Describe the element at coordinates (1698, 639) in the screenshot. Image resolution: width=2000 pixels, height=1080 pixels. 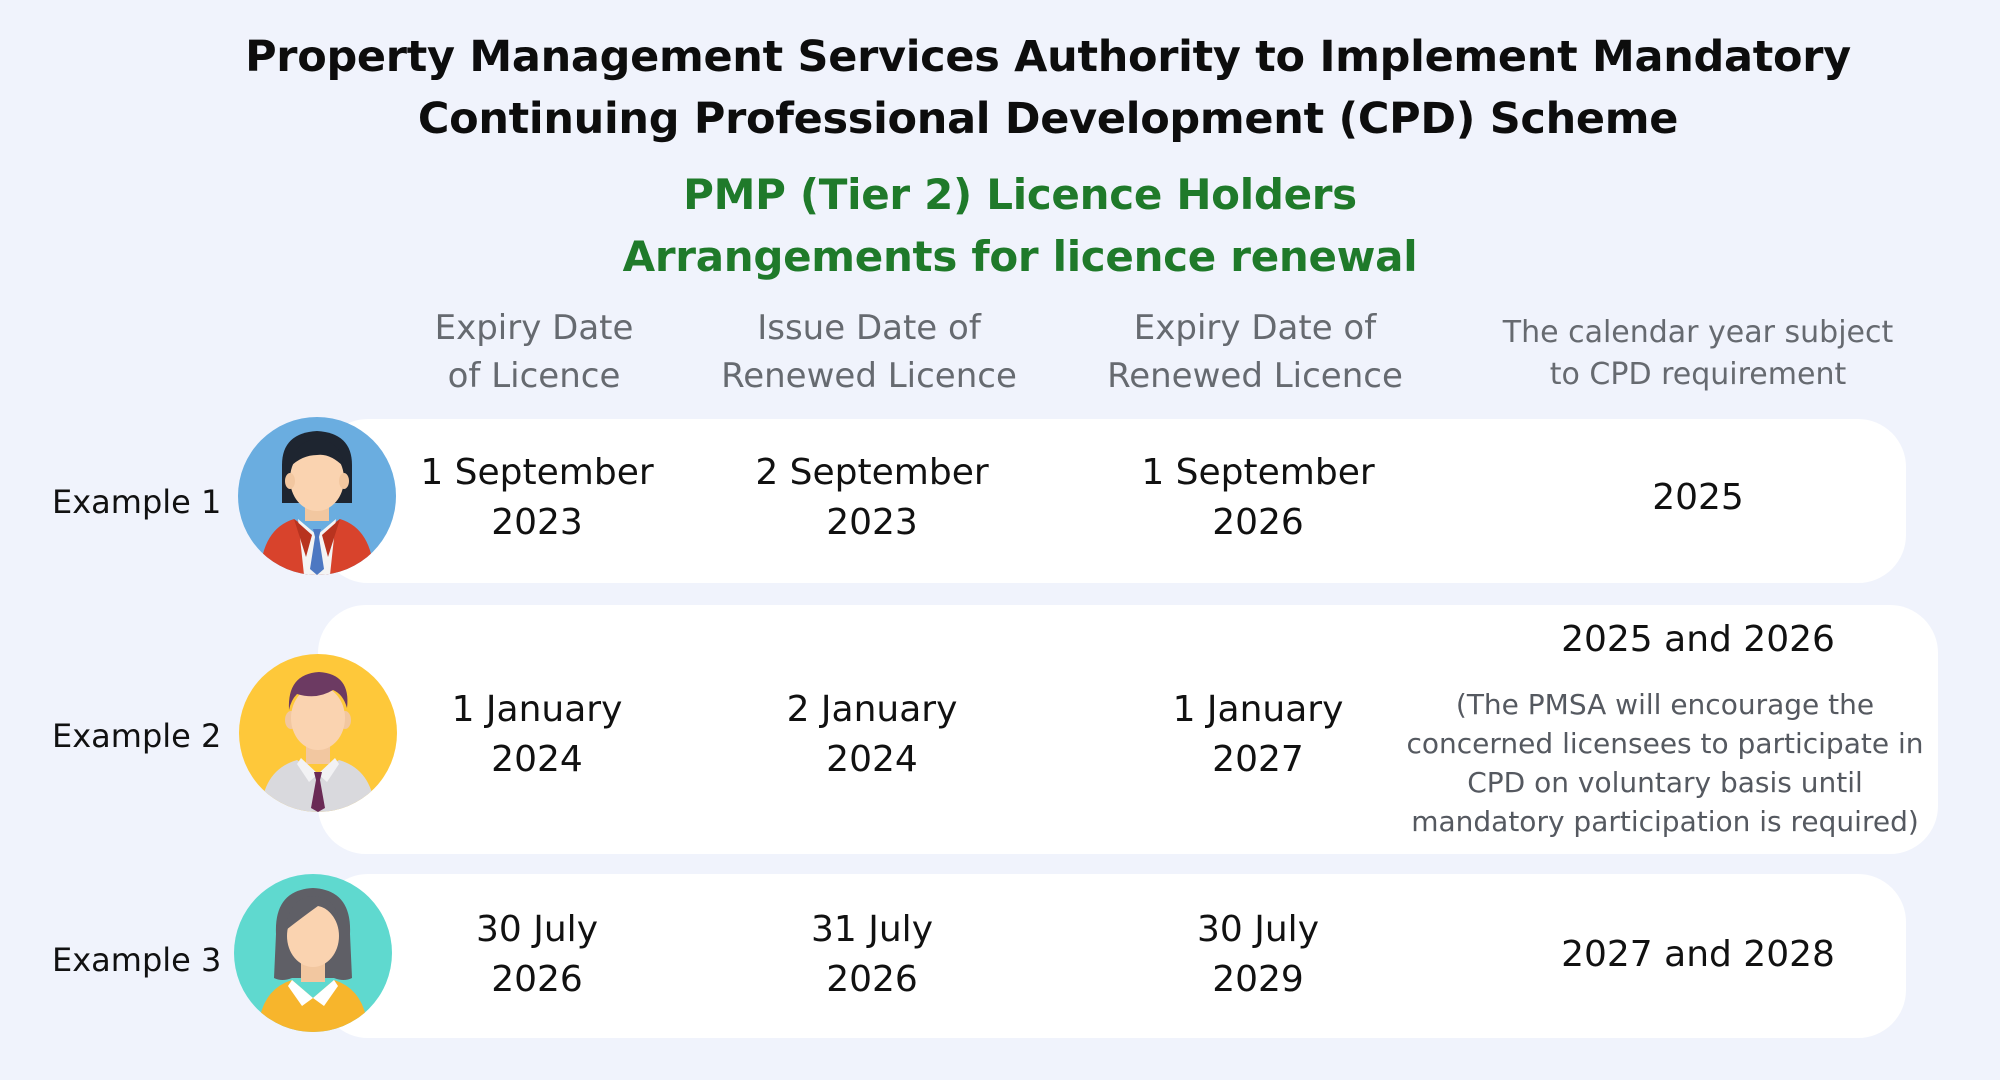
I see `row-2-cpd-year: 2025 and 2026` at that location.